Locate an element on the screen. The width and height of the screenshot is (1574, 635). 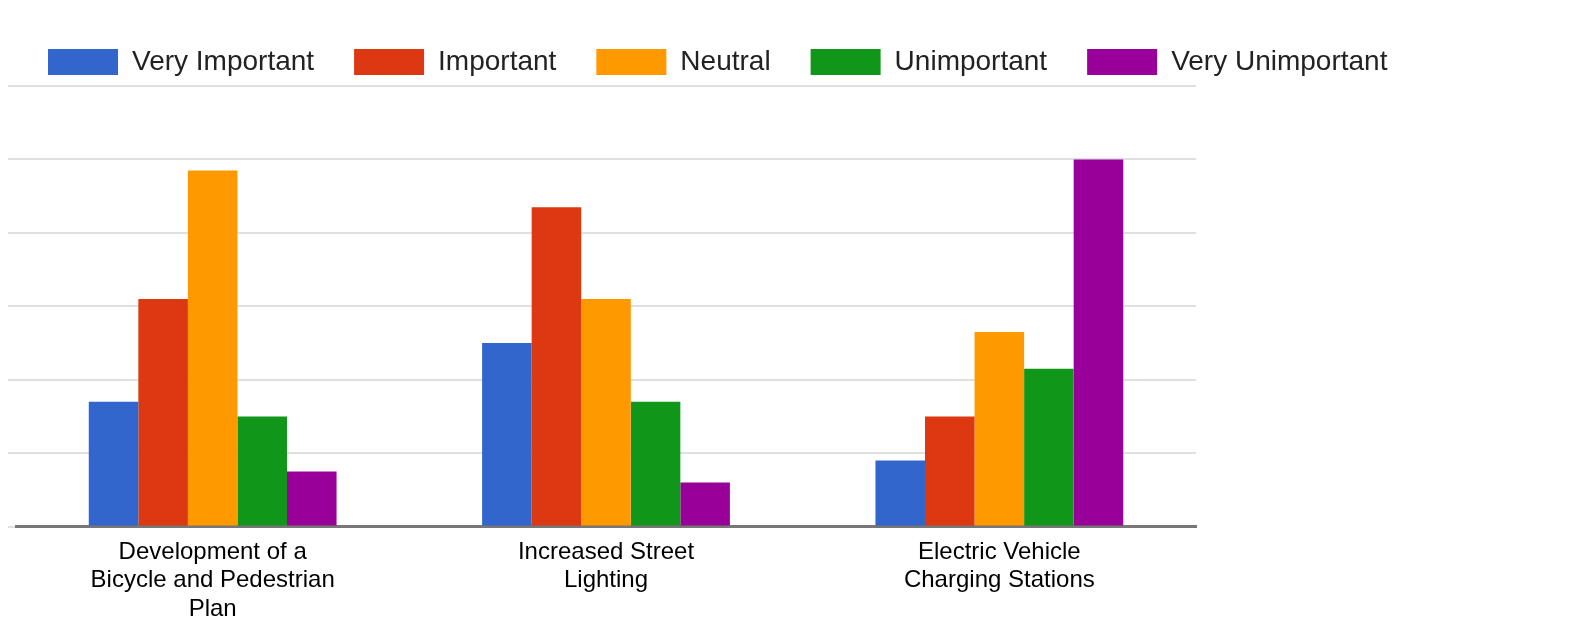
legend-label: Important is located at coordinates (497, 60).